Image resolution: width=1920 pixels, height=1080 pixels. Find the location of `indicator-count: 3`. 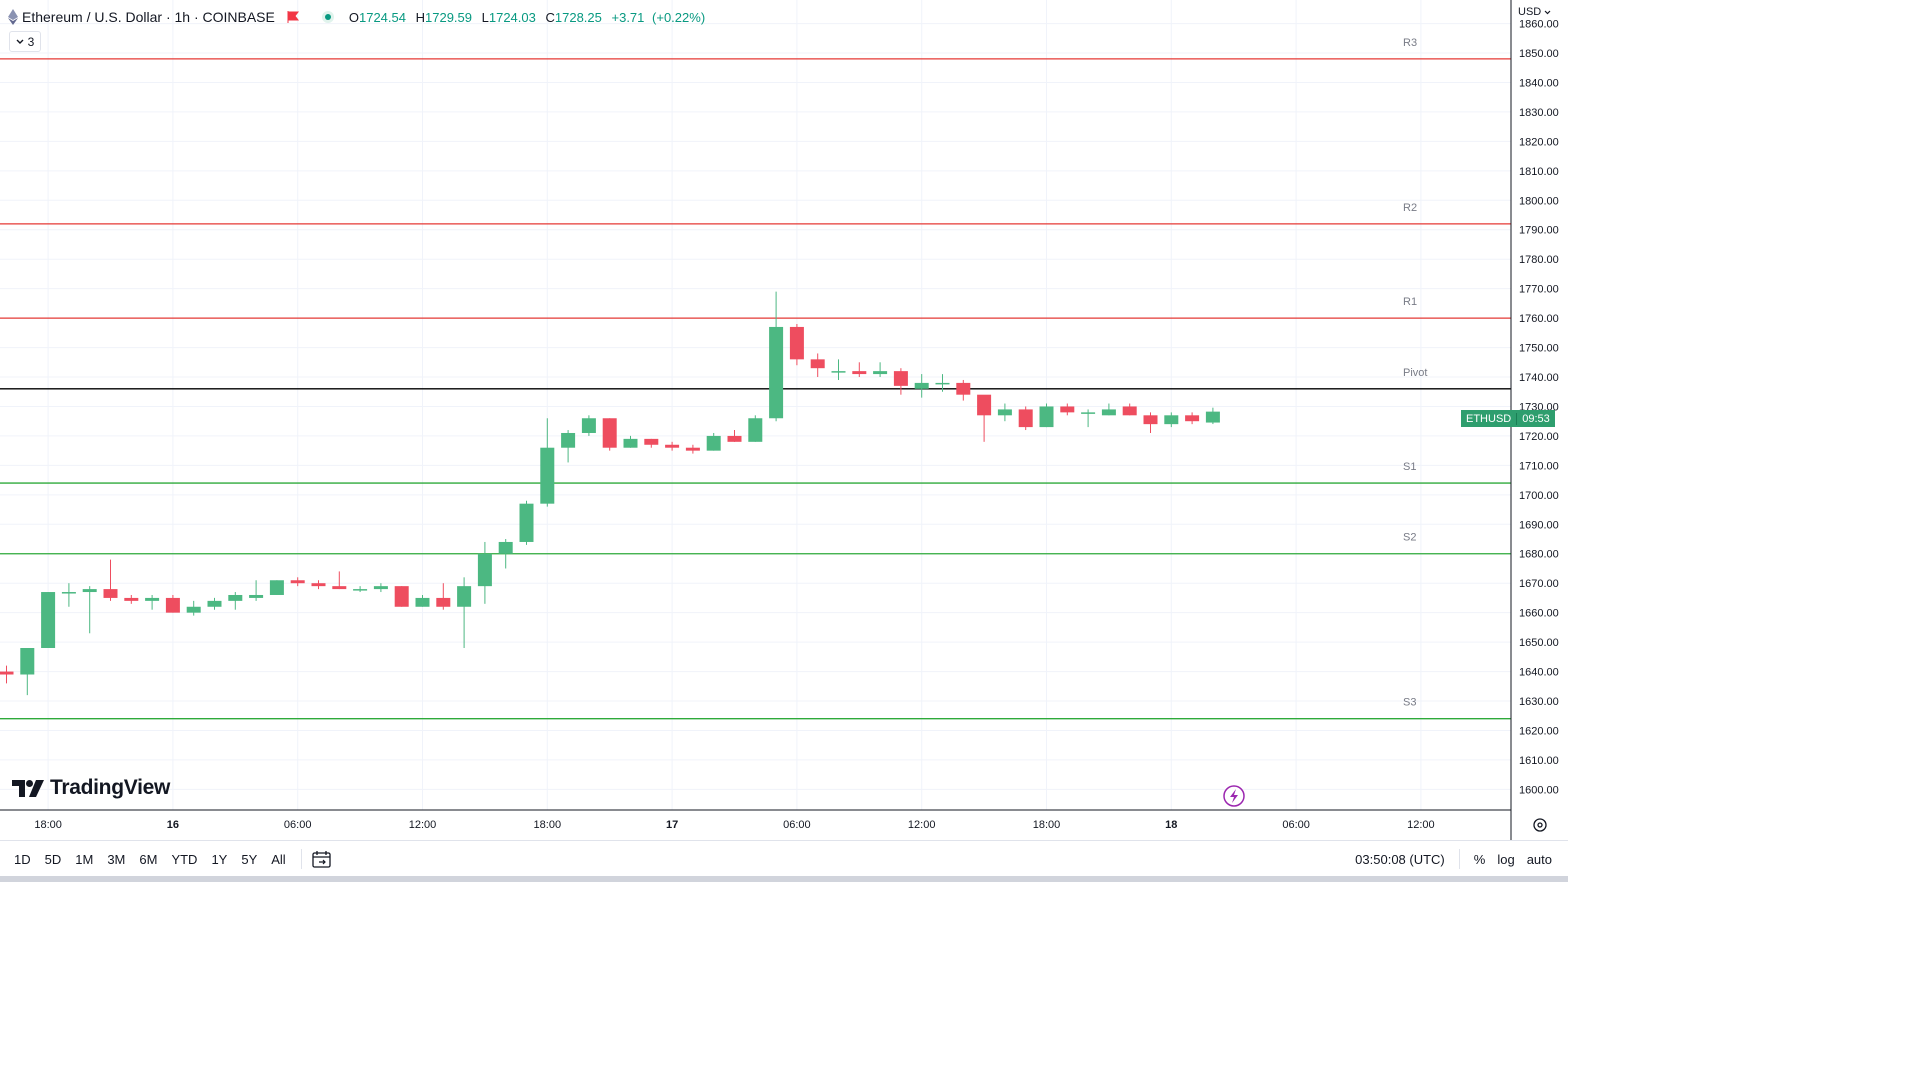

indicator-count: 3 is located at coordinates (31, 41).